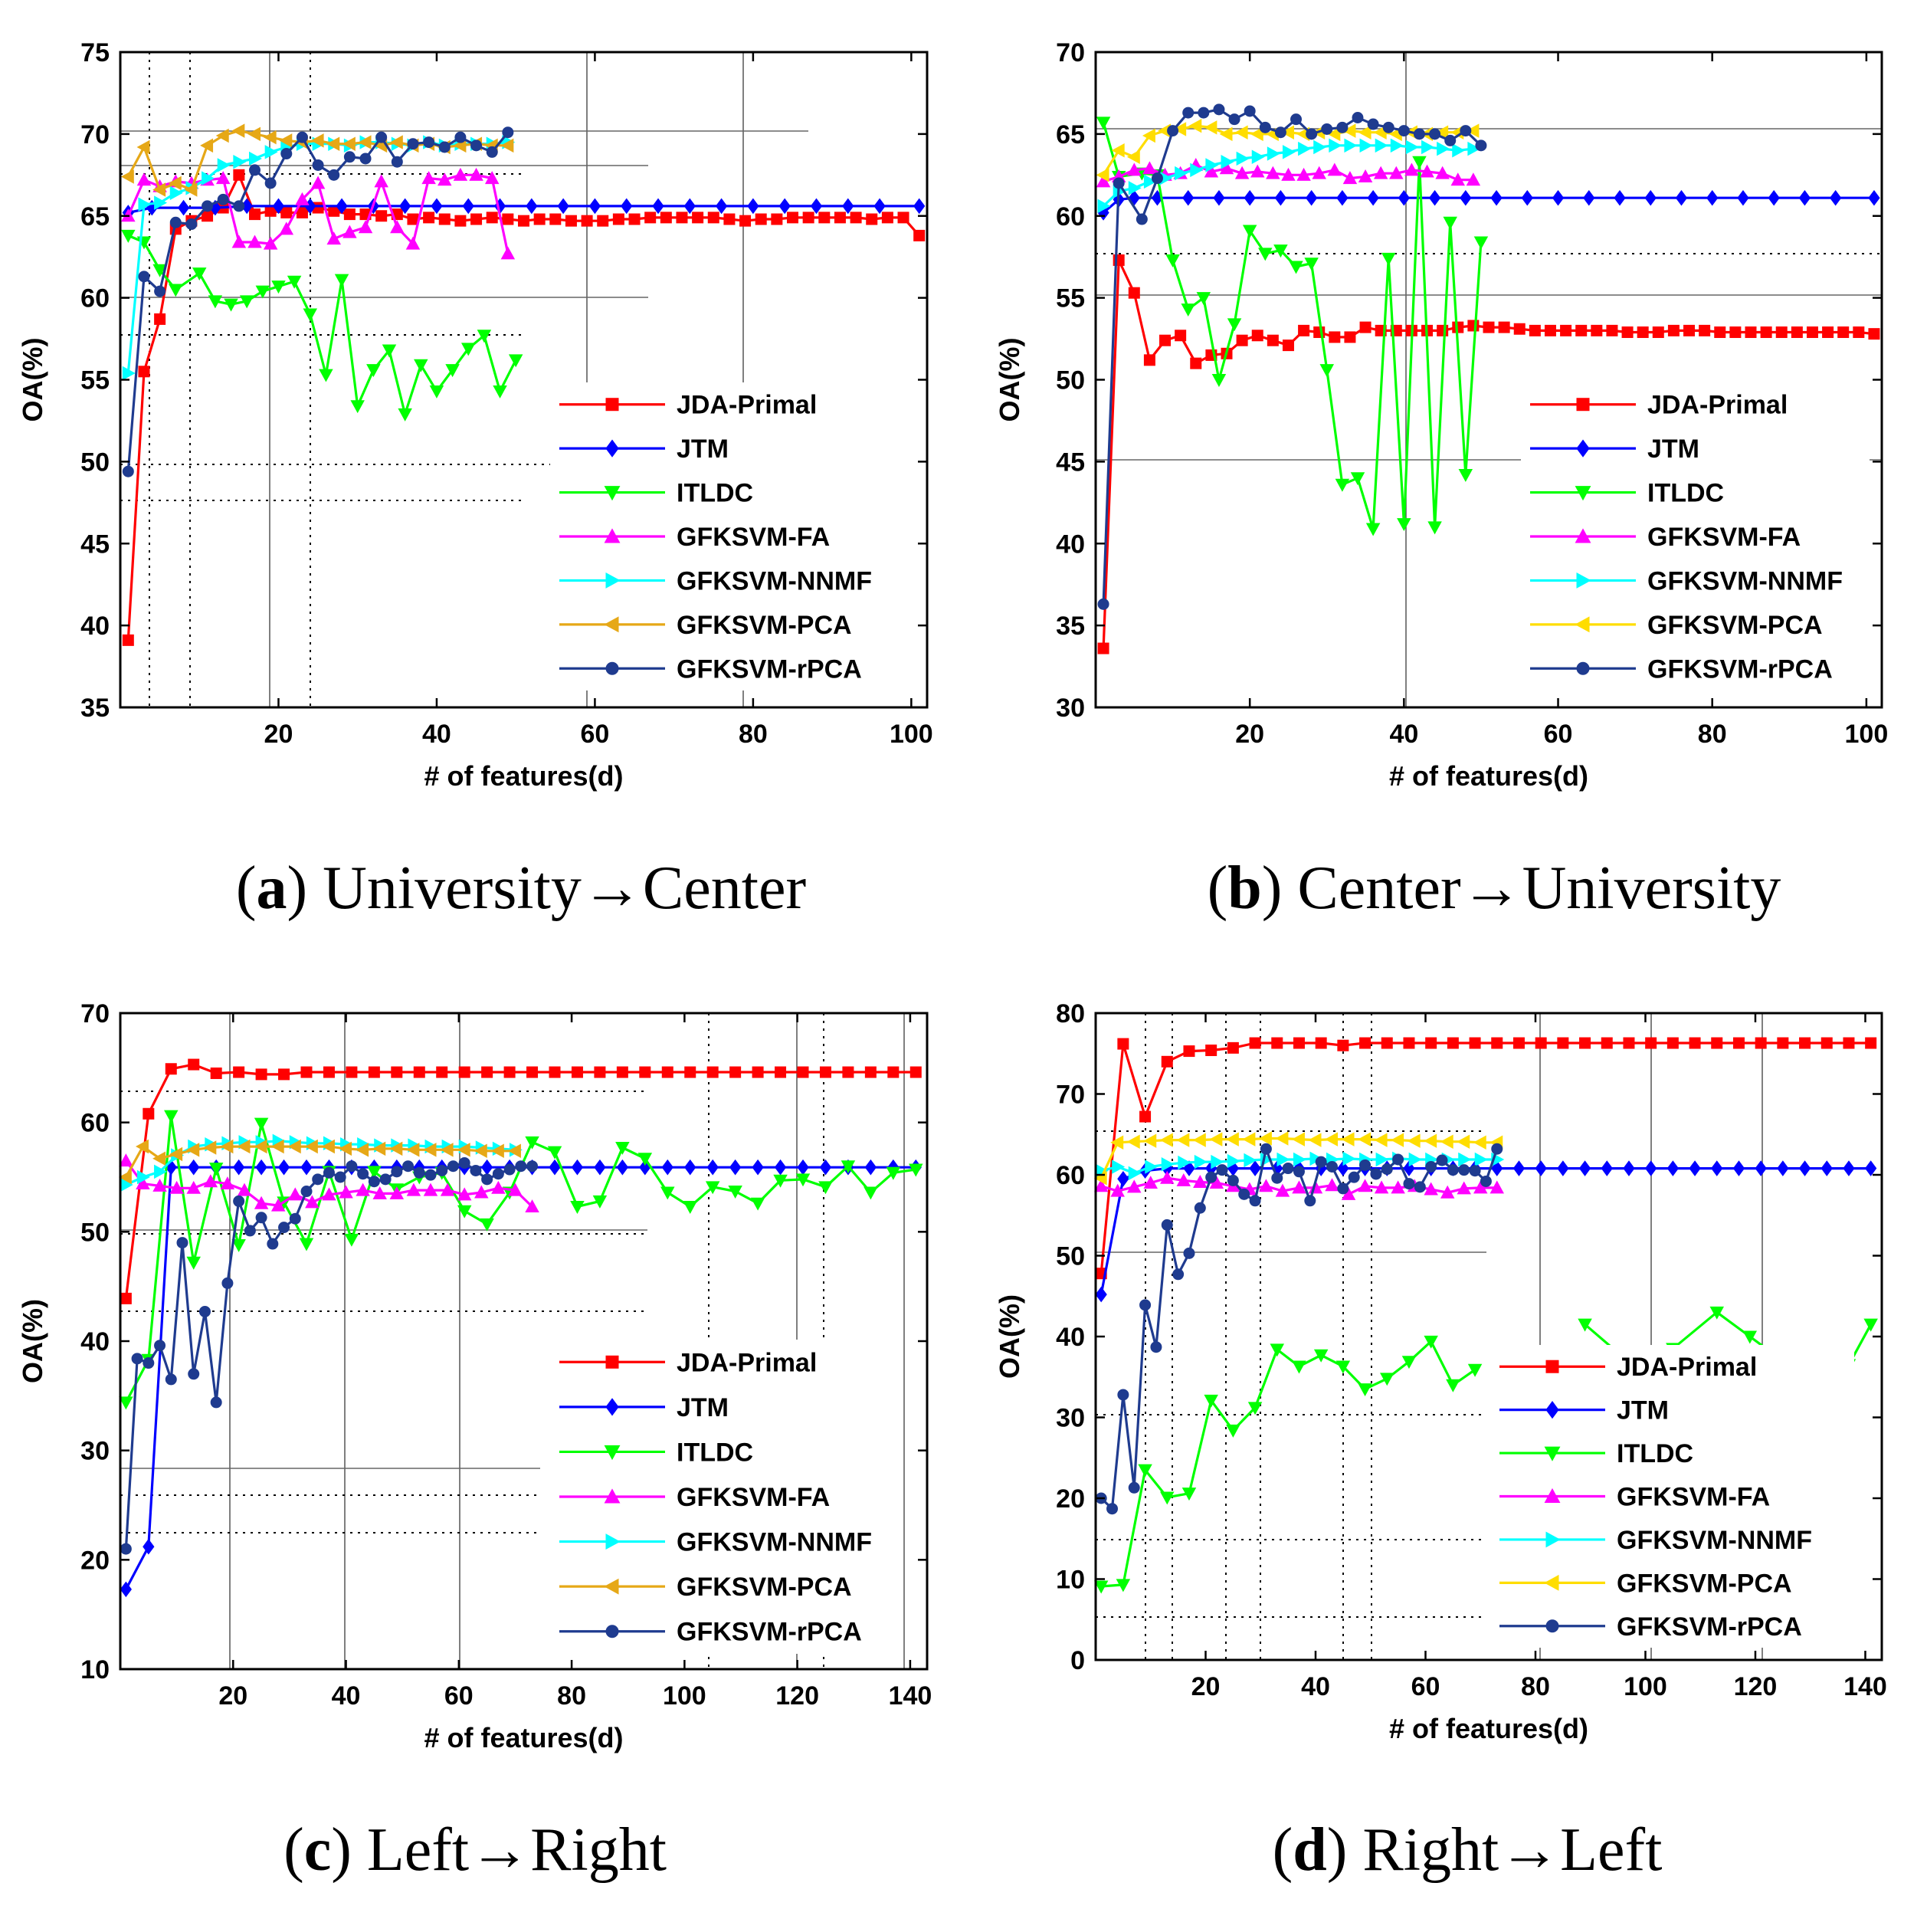 This screenshot has width=1927, height=1932. I want to click on panel-caption: (a) University→Center, so click(521, 888).